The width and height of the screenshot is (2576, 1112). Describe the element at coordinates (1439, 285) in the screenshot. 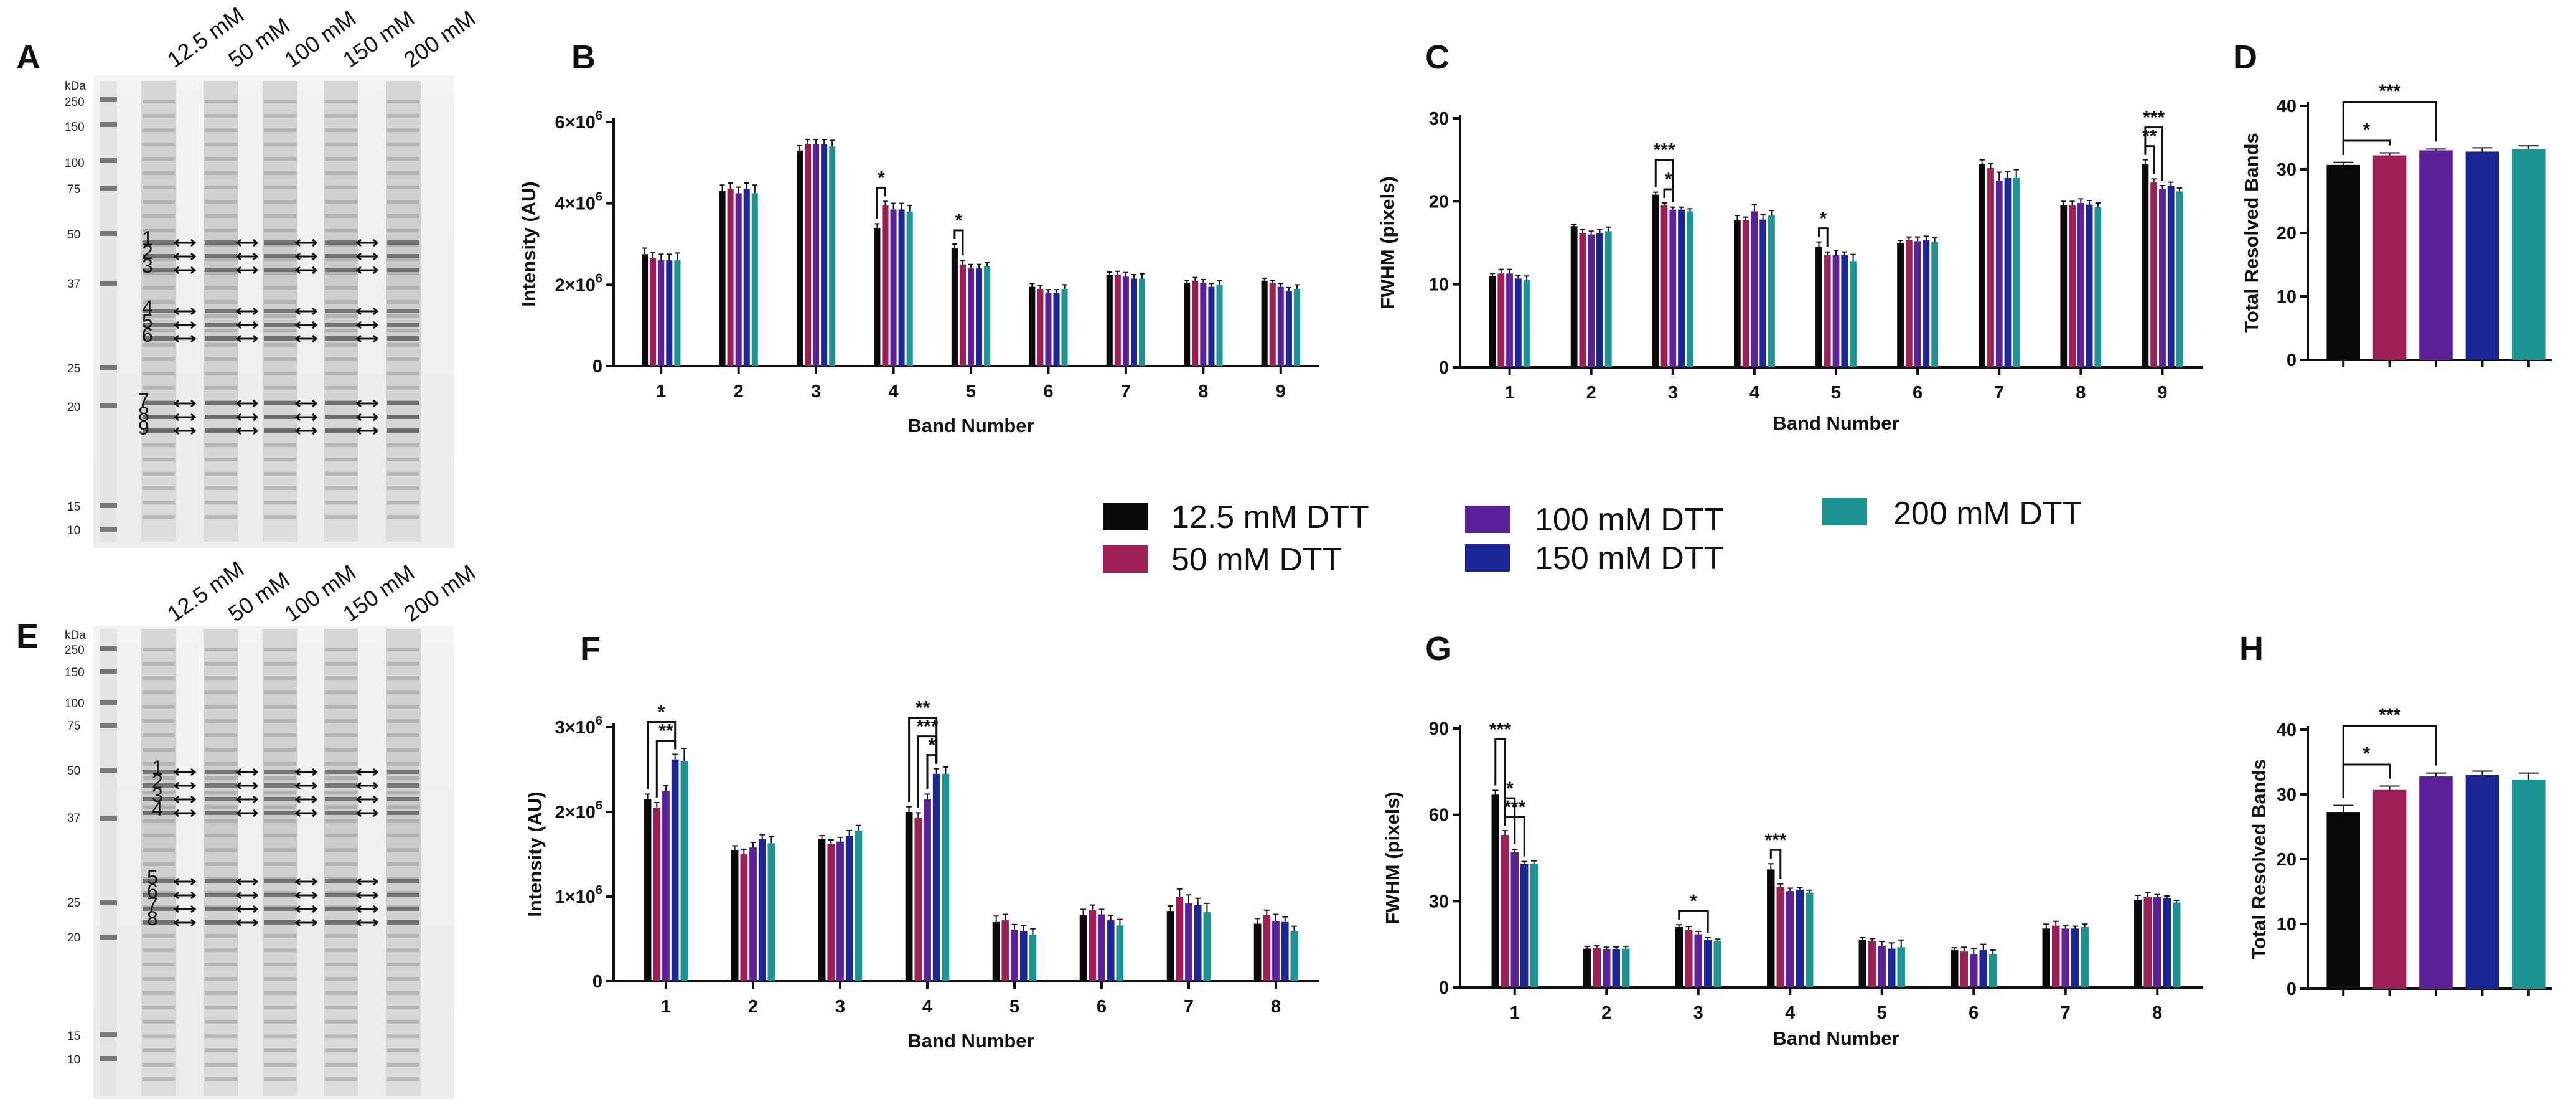

I see `y-tick-label: 10` at that location.